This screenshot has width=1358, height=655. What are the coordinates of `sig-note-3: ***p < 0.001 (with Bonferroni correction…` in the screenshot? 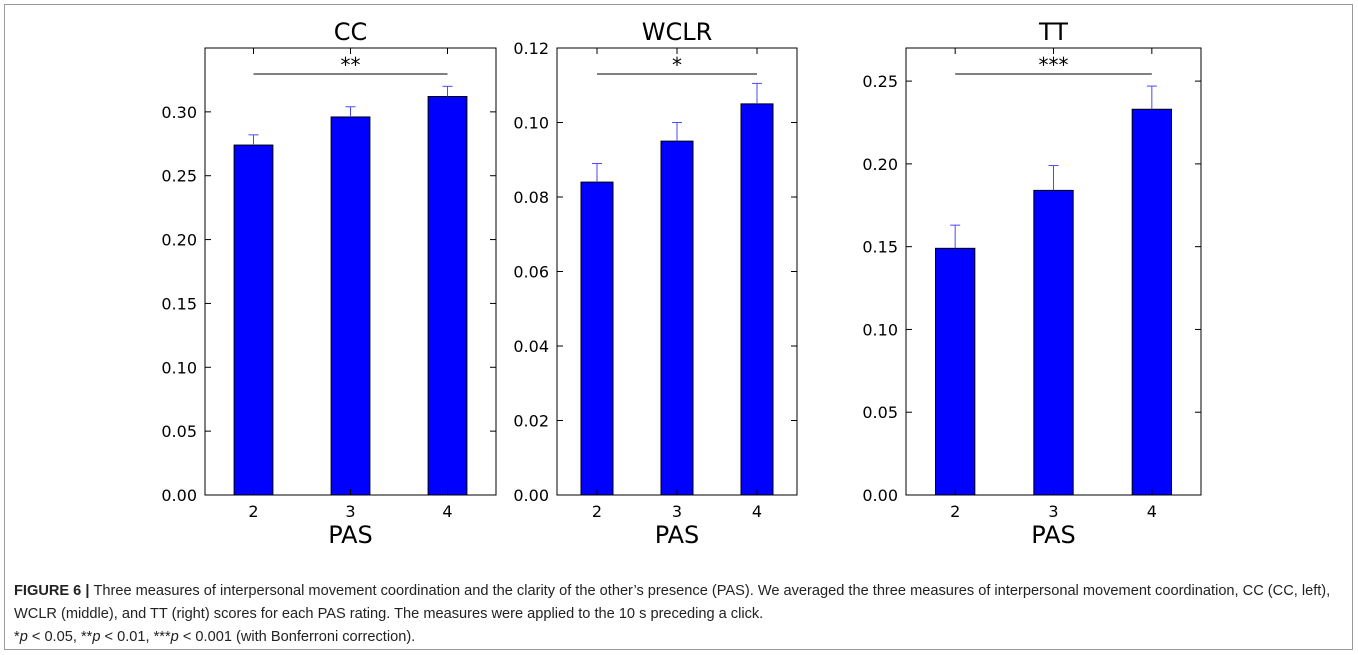 It's located at (285, 637).